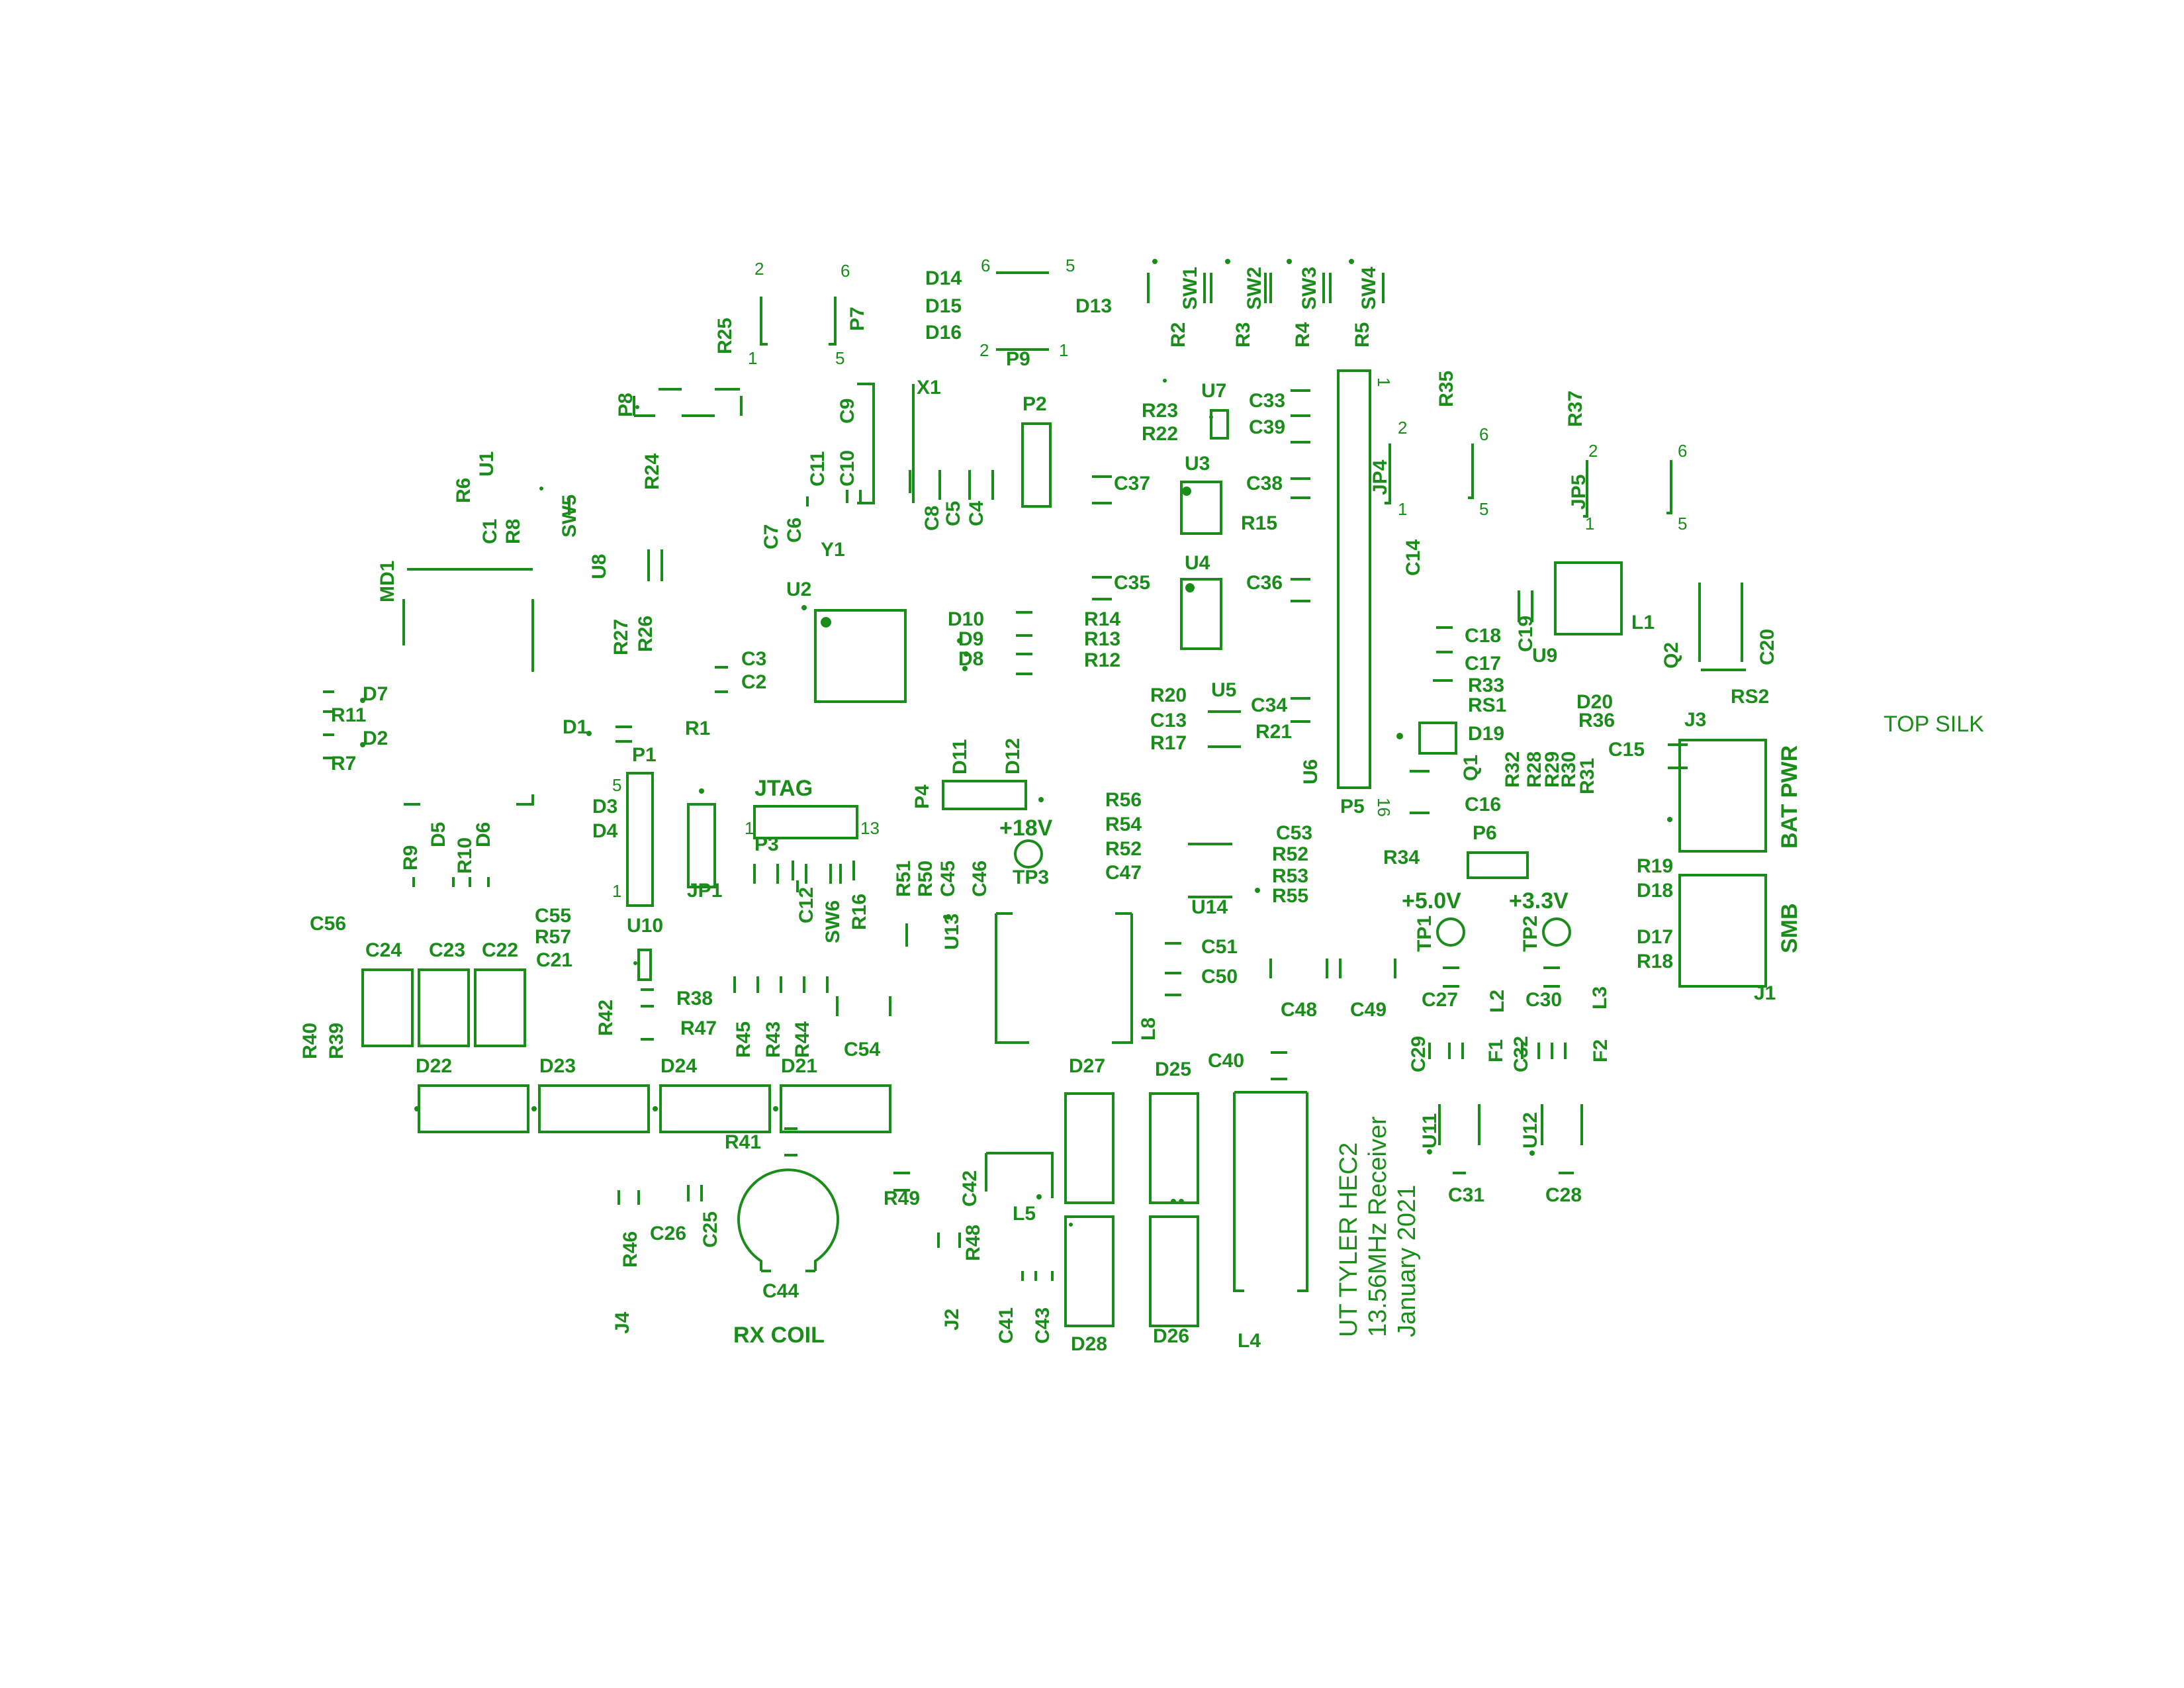  What do you see at coordinates (1456, 1051) in the screenshot?
I see `fuse-f1` at bounding box center [1456, 1051].